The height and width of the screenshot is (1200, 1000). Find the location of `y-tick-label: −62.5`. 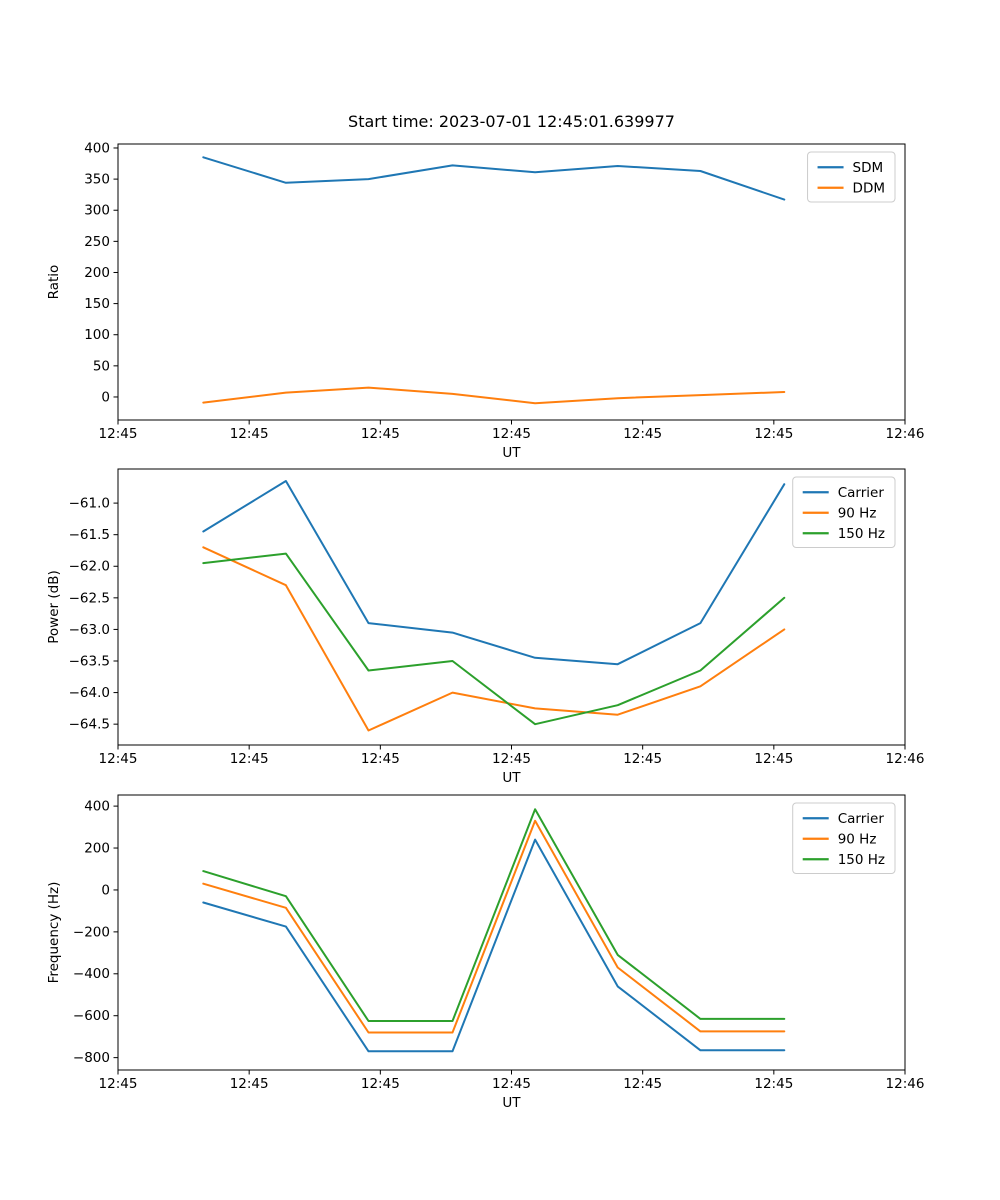

y-tick-label: −62.5 is located at coordinates (89, 598).